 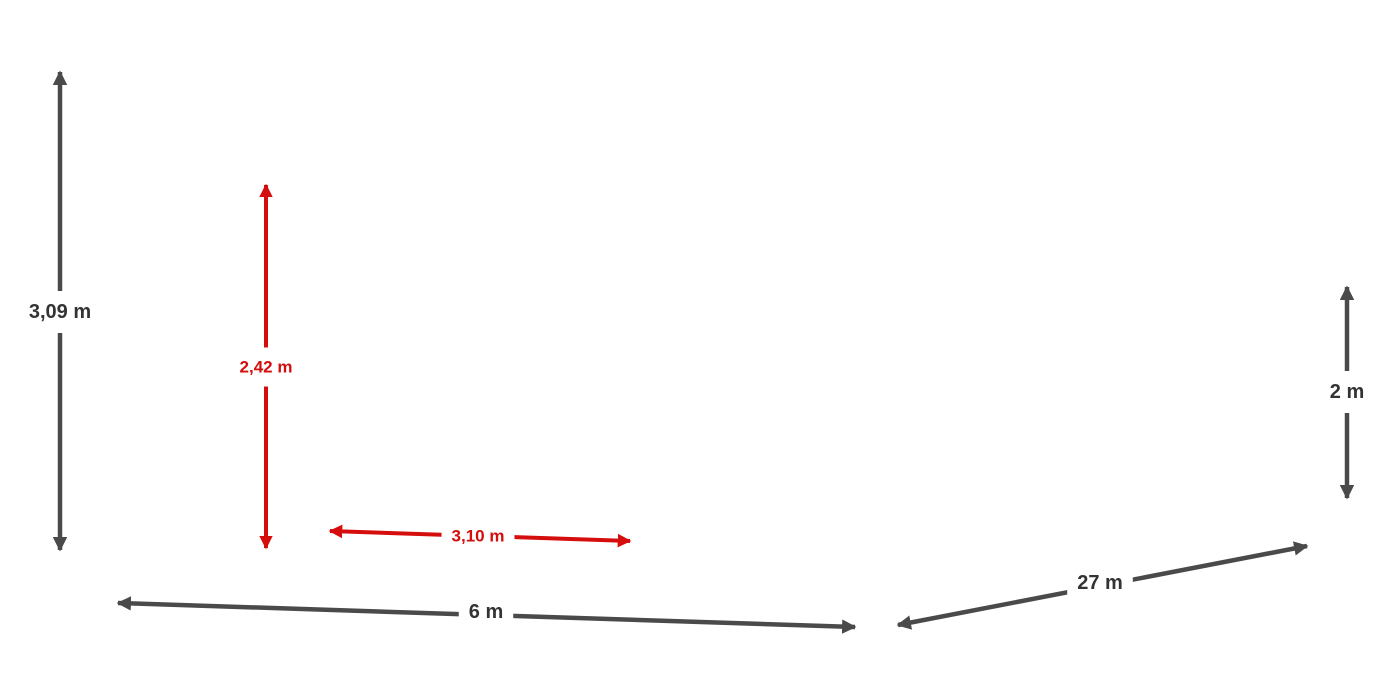 I want to click on dimension-label: 27 m, so click(x=1100, y=583).